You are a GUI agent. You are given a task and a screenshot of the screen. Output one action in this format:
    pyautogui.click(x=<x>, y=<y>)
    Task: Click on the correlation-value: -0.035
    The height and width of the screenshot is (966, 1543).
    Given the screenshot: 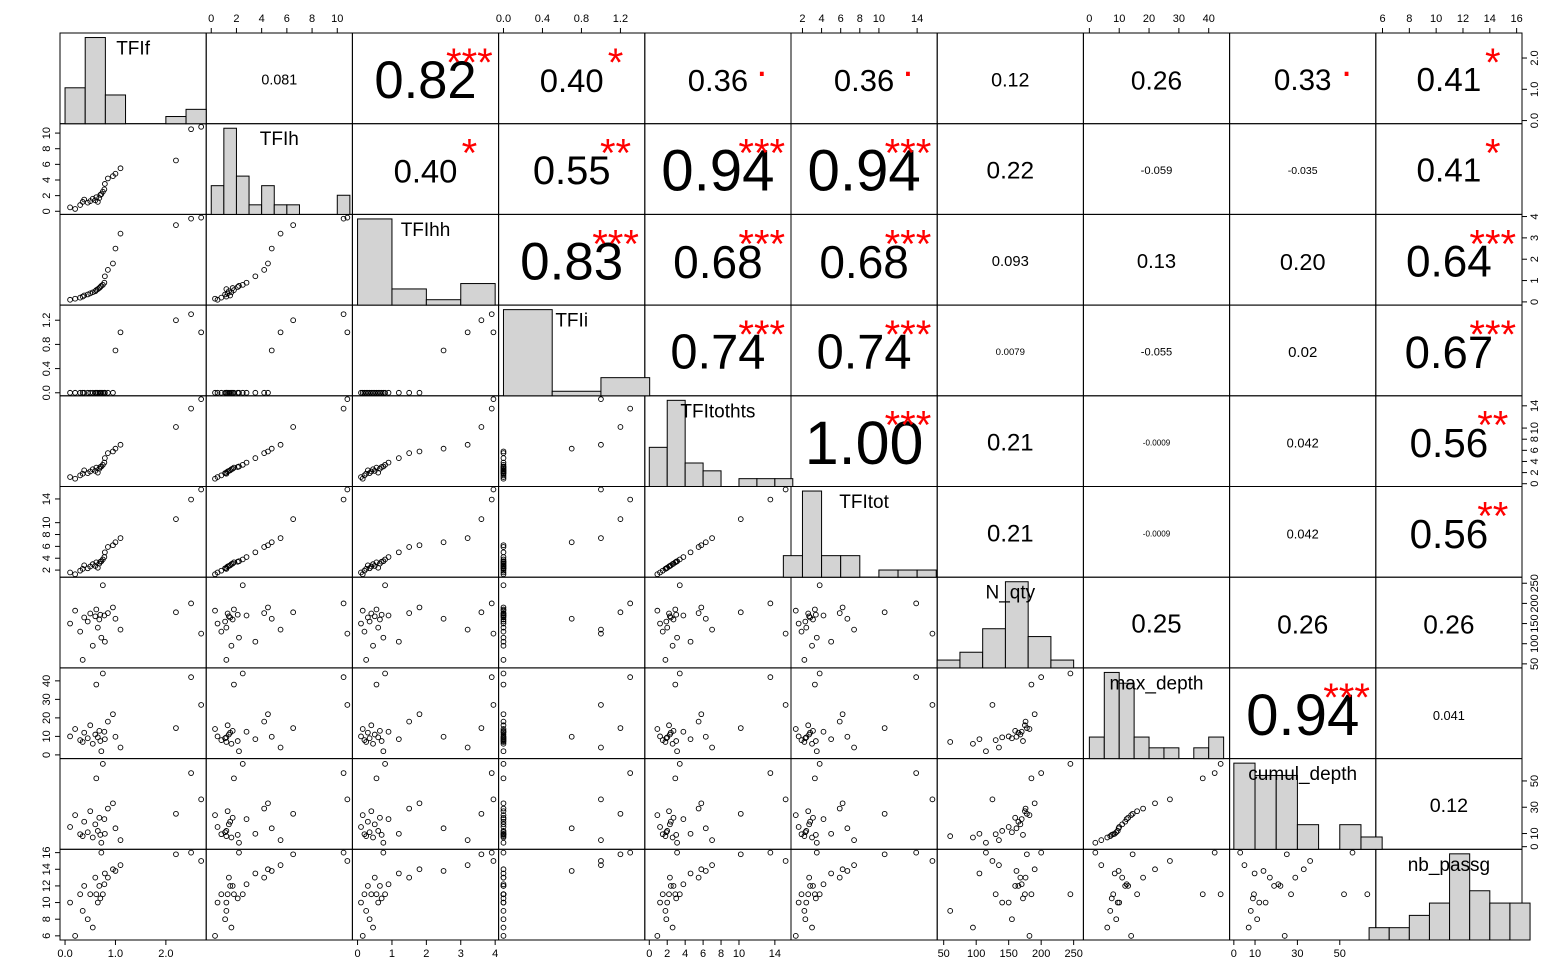 What is the action you would take?
    pyautogui.click(x=1303, y=171)
    